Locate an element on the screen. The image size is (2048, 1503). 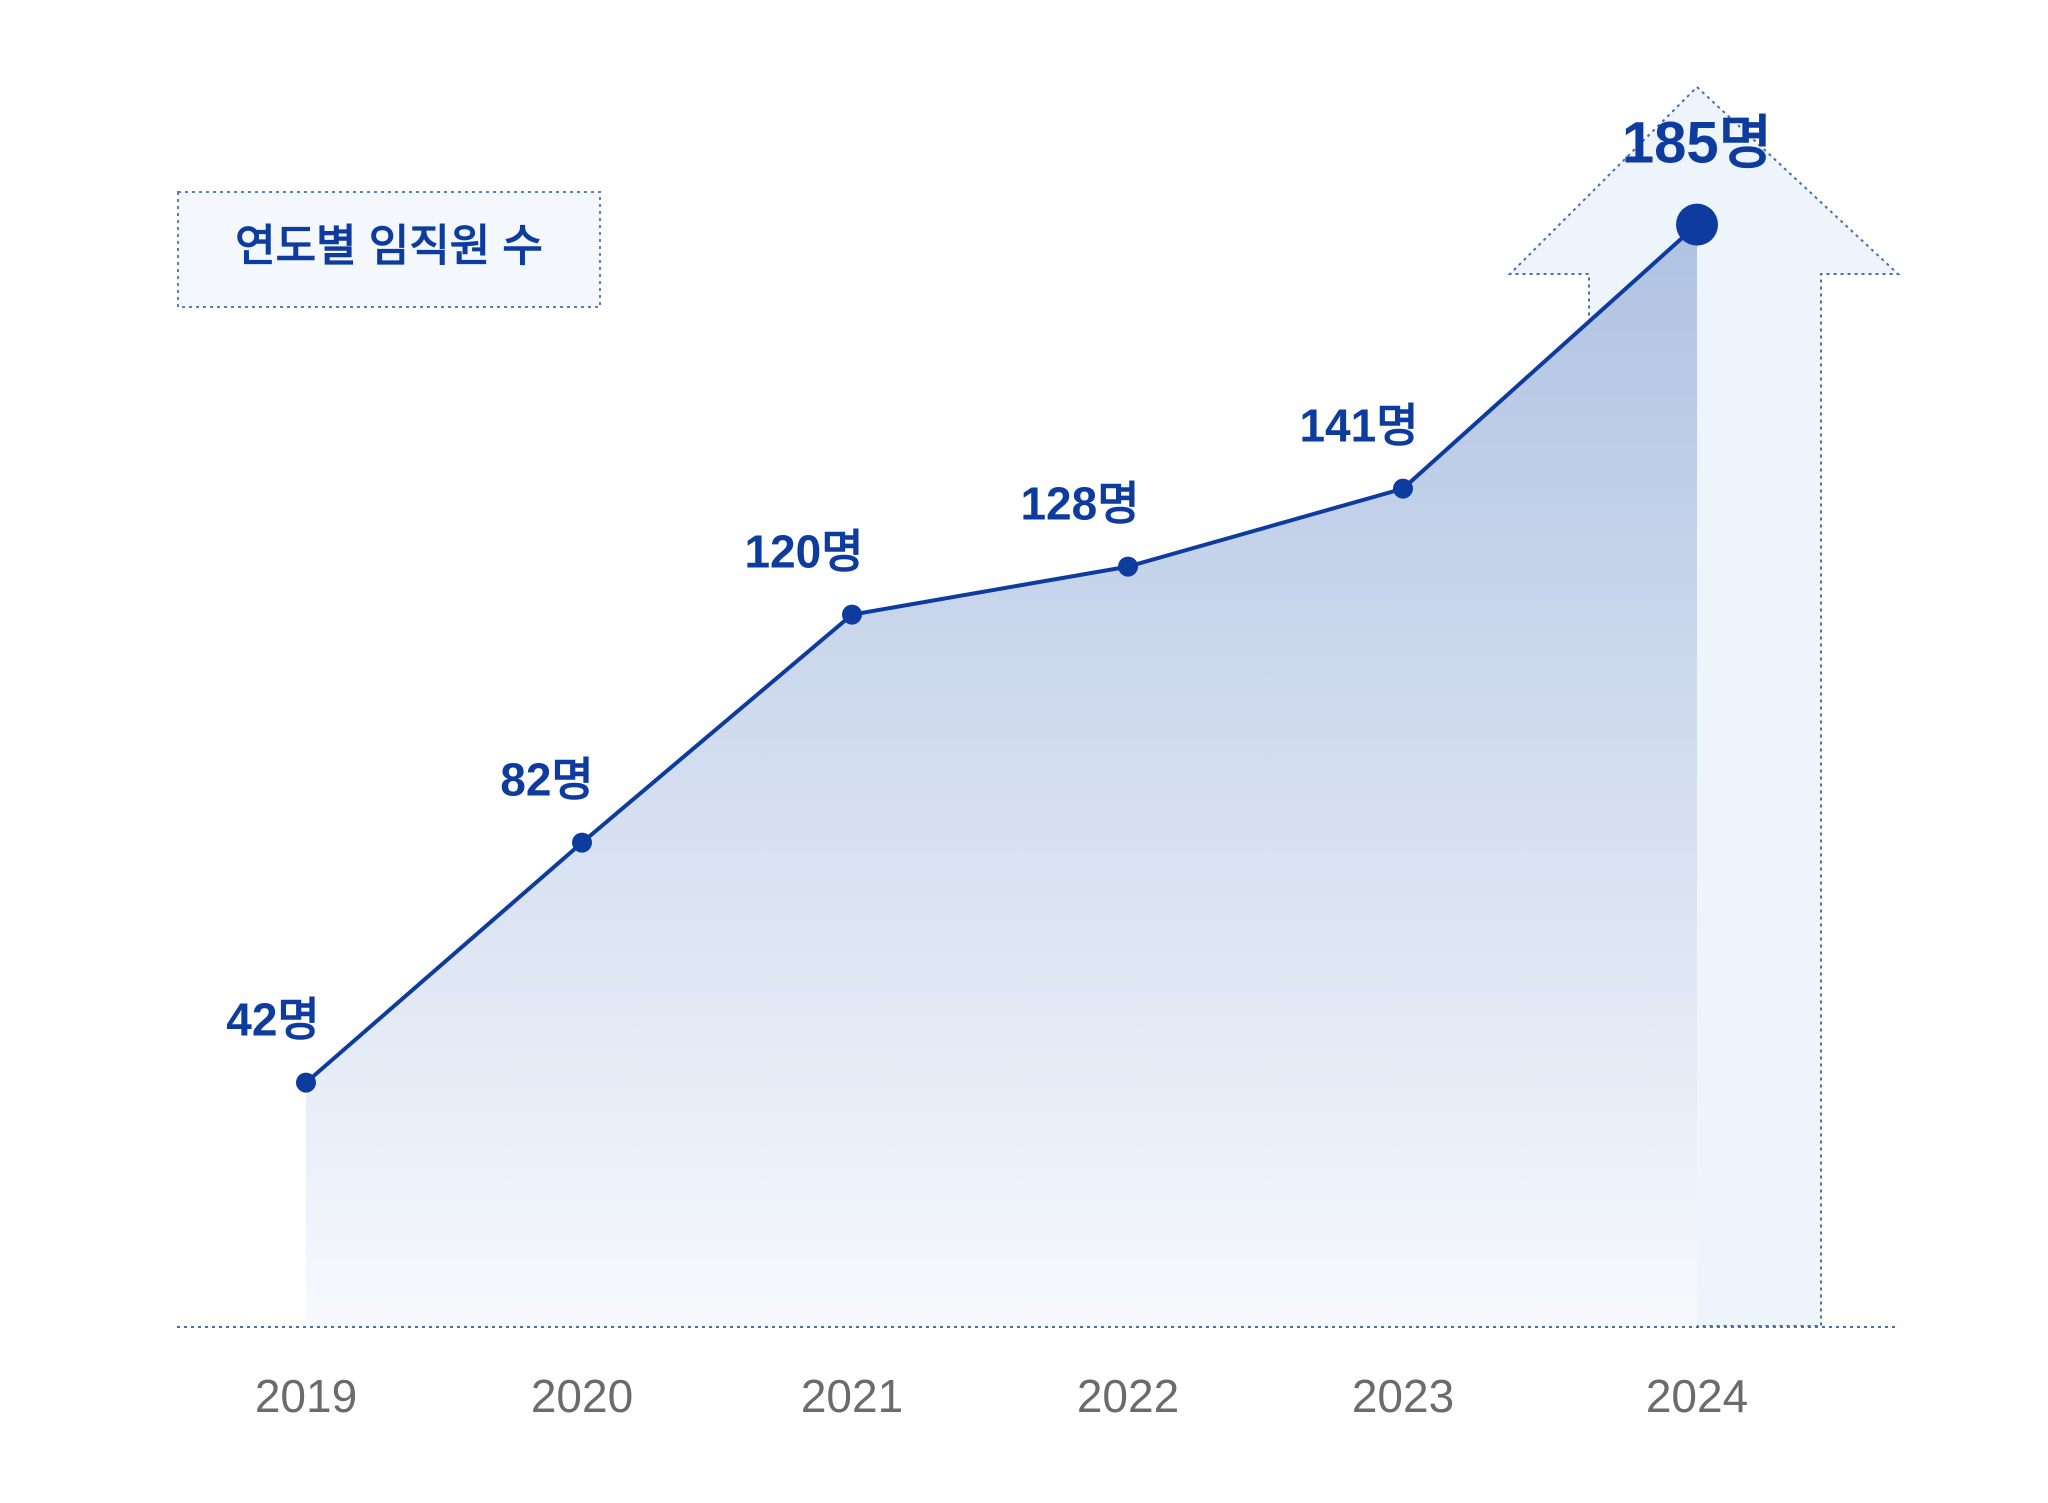
data-label-2020: 82명 is located at coordinates (547, 780).